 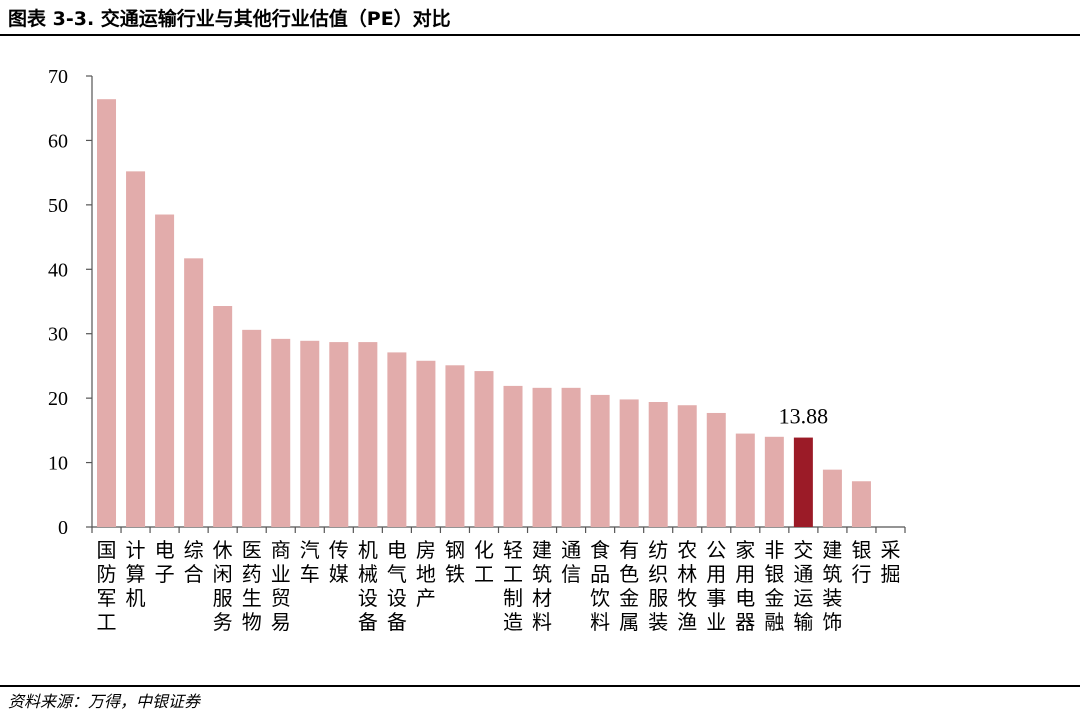 I want to click on y-axis-ticks: 0 10 20 30 40 50 60 70, so click(x=70, y=302).